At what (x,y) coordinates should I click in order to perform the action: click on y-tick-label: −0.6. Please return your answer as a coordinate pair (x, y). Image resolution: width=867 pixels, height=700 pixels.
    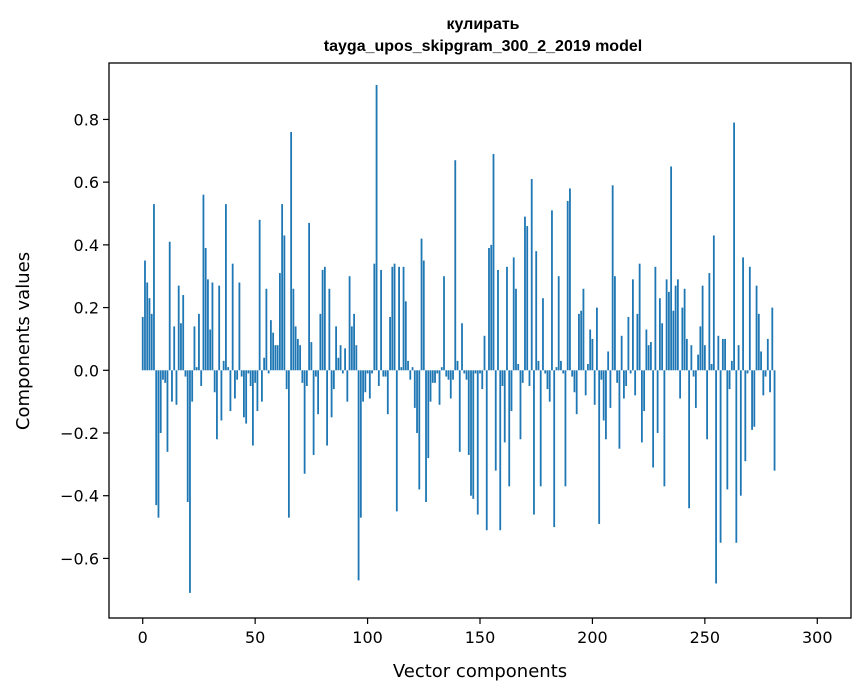
    Looking at the image, I should click on (79, 558).